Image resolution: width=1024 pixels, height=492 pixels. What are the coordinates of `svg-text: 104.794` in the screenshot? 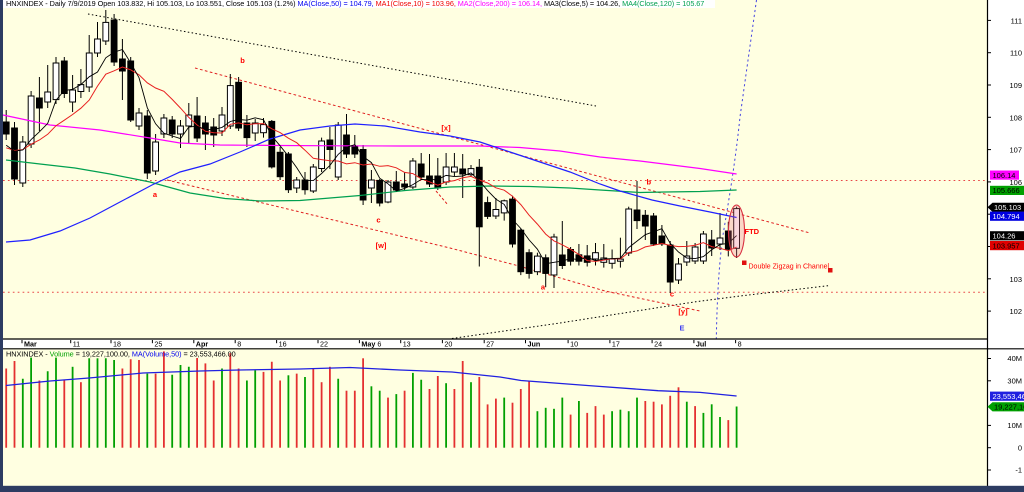 It's located at (1006, 216).